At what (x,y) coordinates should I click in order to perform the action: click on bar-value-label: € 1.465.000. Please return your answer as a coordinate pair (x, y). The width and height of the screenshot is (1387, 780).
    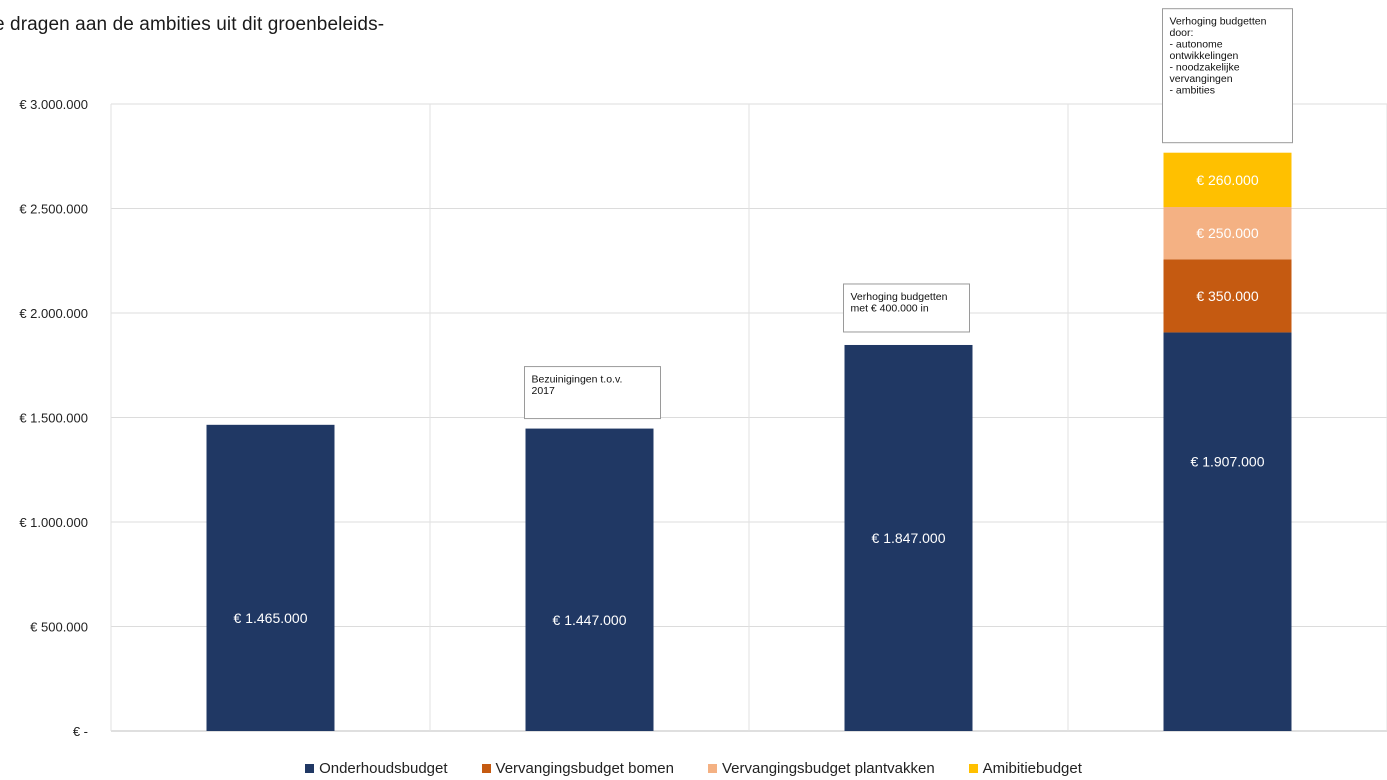
    Looking at the image, I should click on (271, 618).